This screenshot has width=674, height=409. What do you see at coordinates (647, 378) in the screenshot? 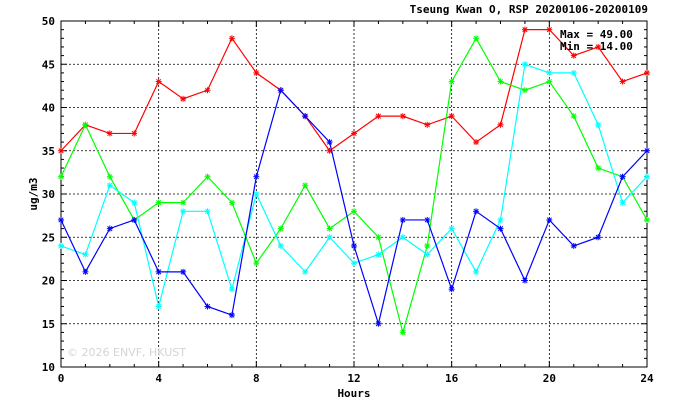
I see `x-tick-label: 24` at bounding box center [647, 378].